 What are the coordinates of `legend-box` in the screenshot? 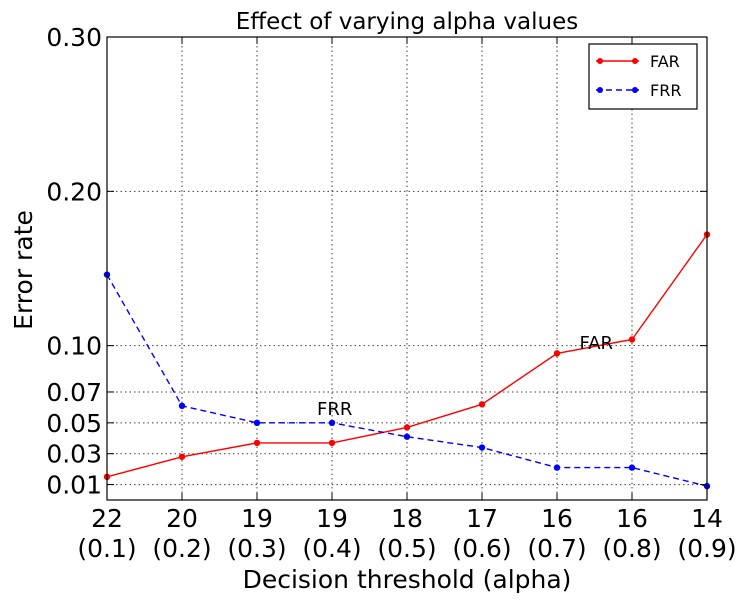 It's located at (643, 76).